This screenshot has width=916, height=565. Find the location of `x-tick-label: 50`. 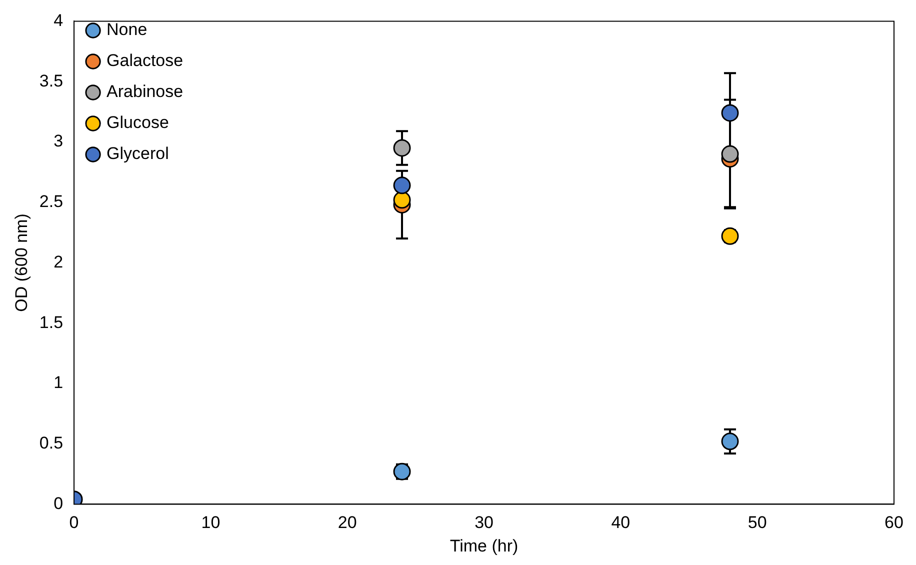

x-tick-label: 50 is located at coordinates (757, 522).